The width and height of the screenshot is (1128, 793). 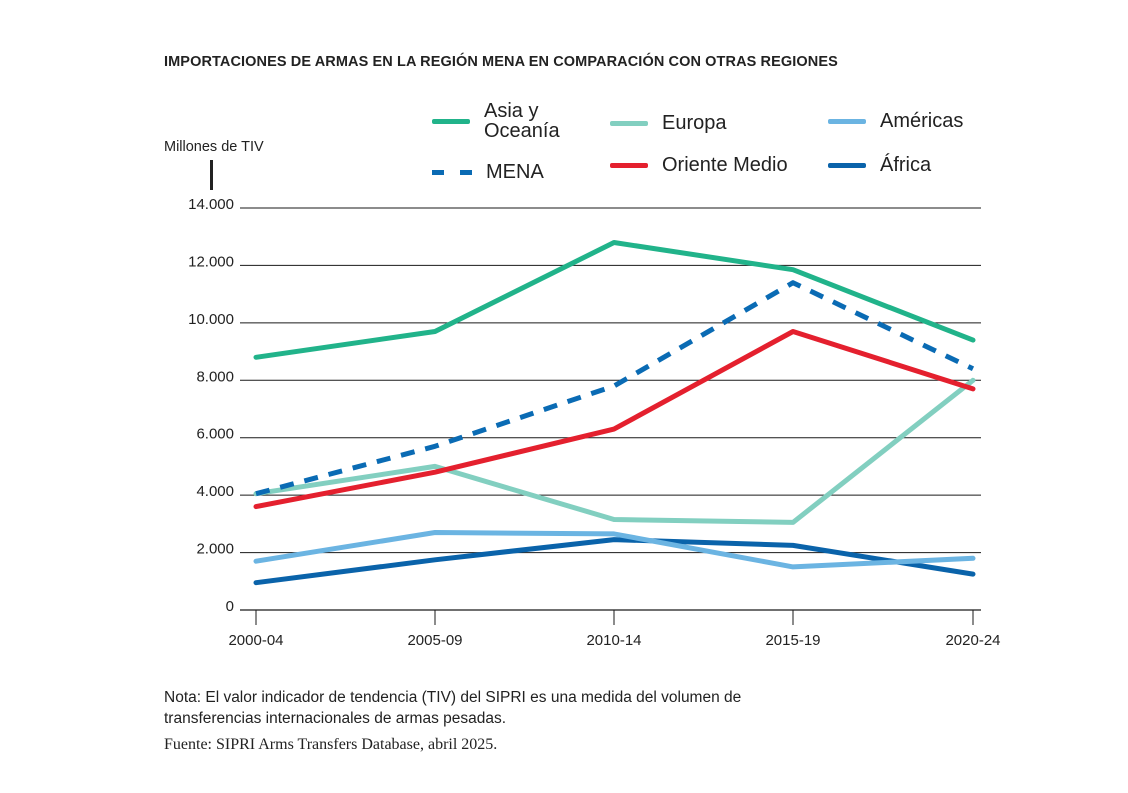 I want to click on series-line-oriente, so click(x=614, y=419).